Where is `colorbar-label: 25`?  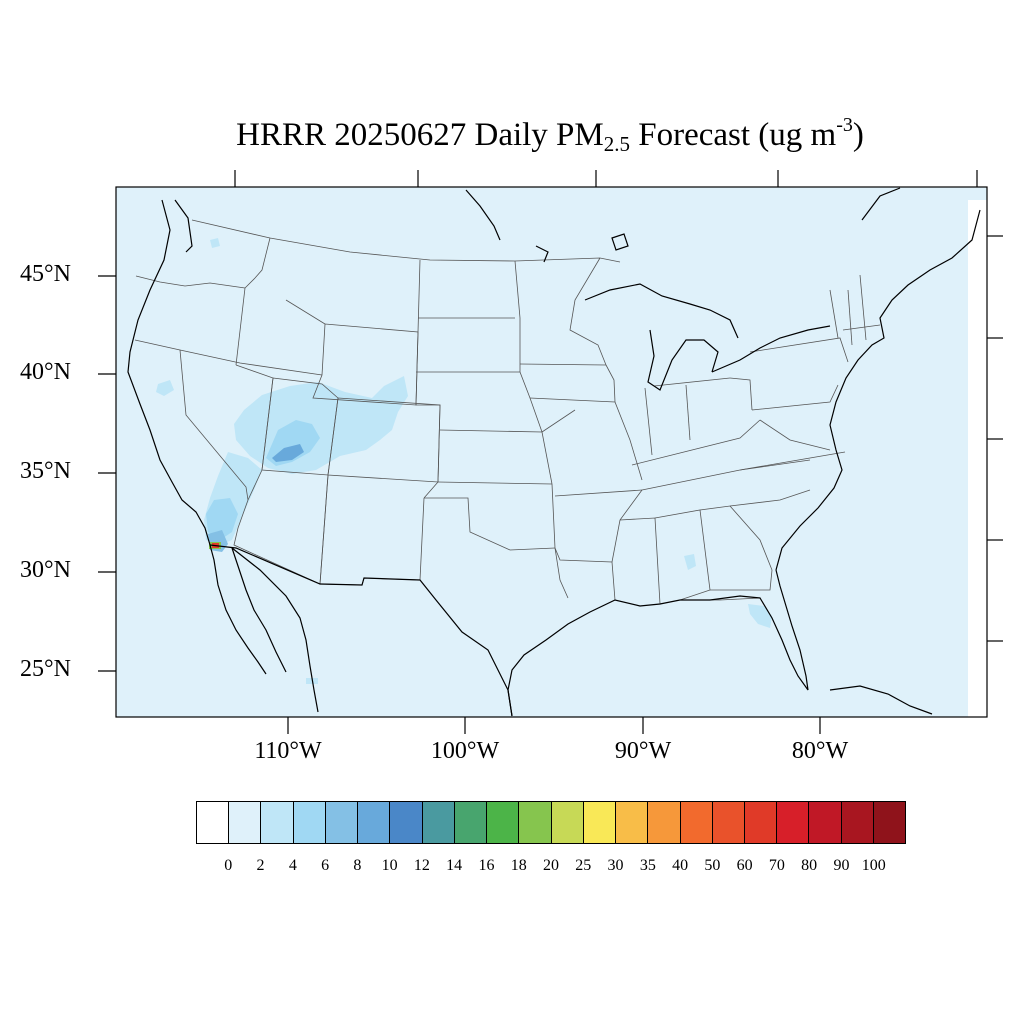 colorbar-label: 25 is located at coordinates (583, 865).